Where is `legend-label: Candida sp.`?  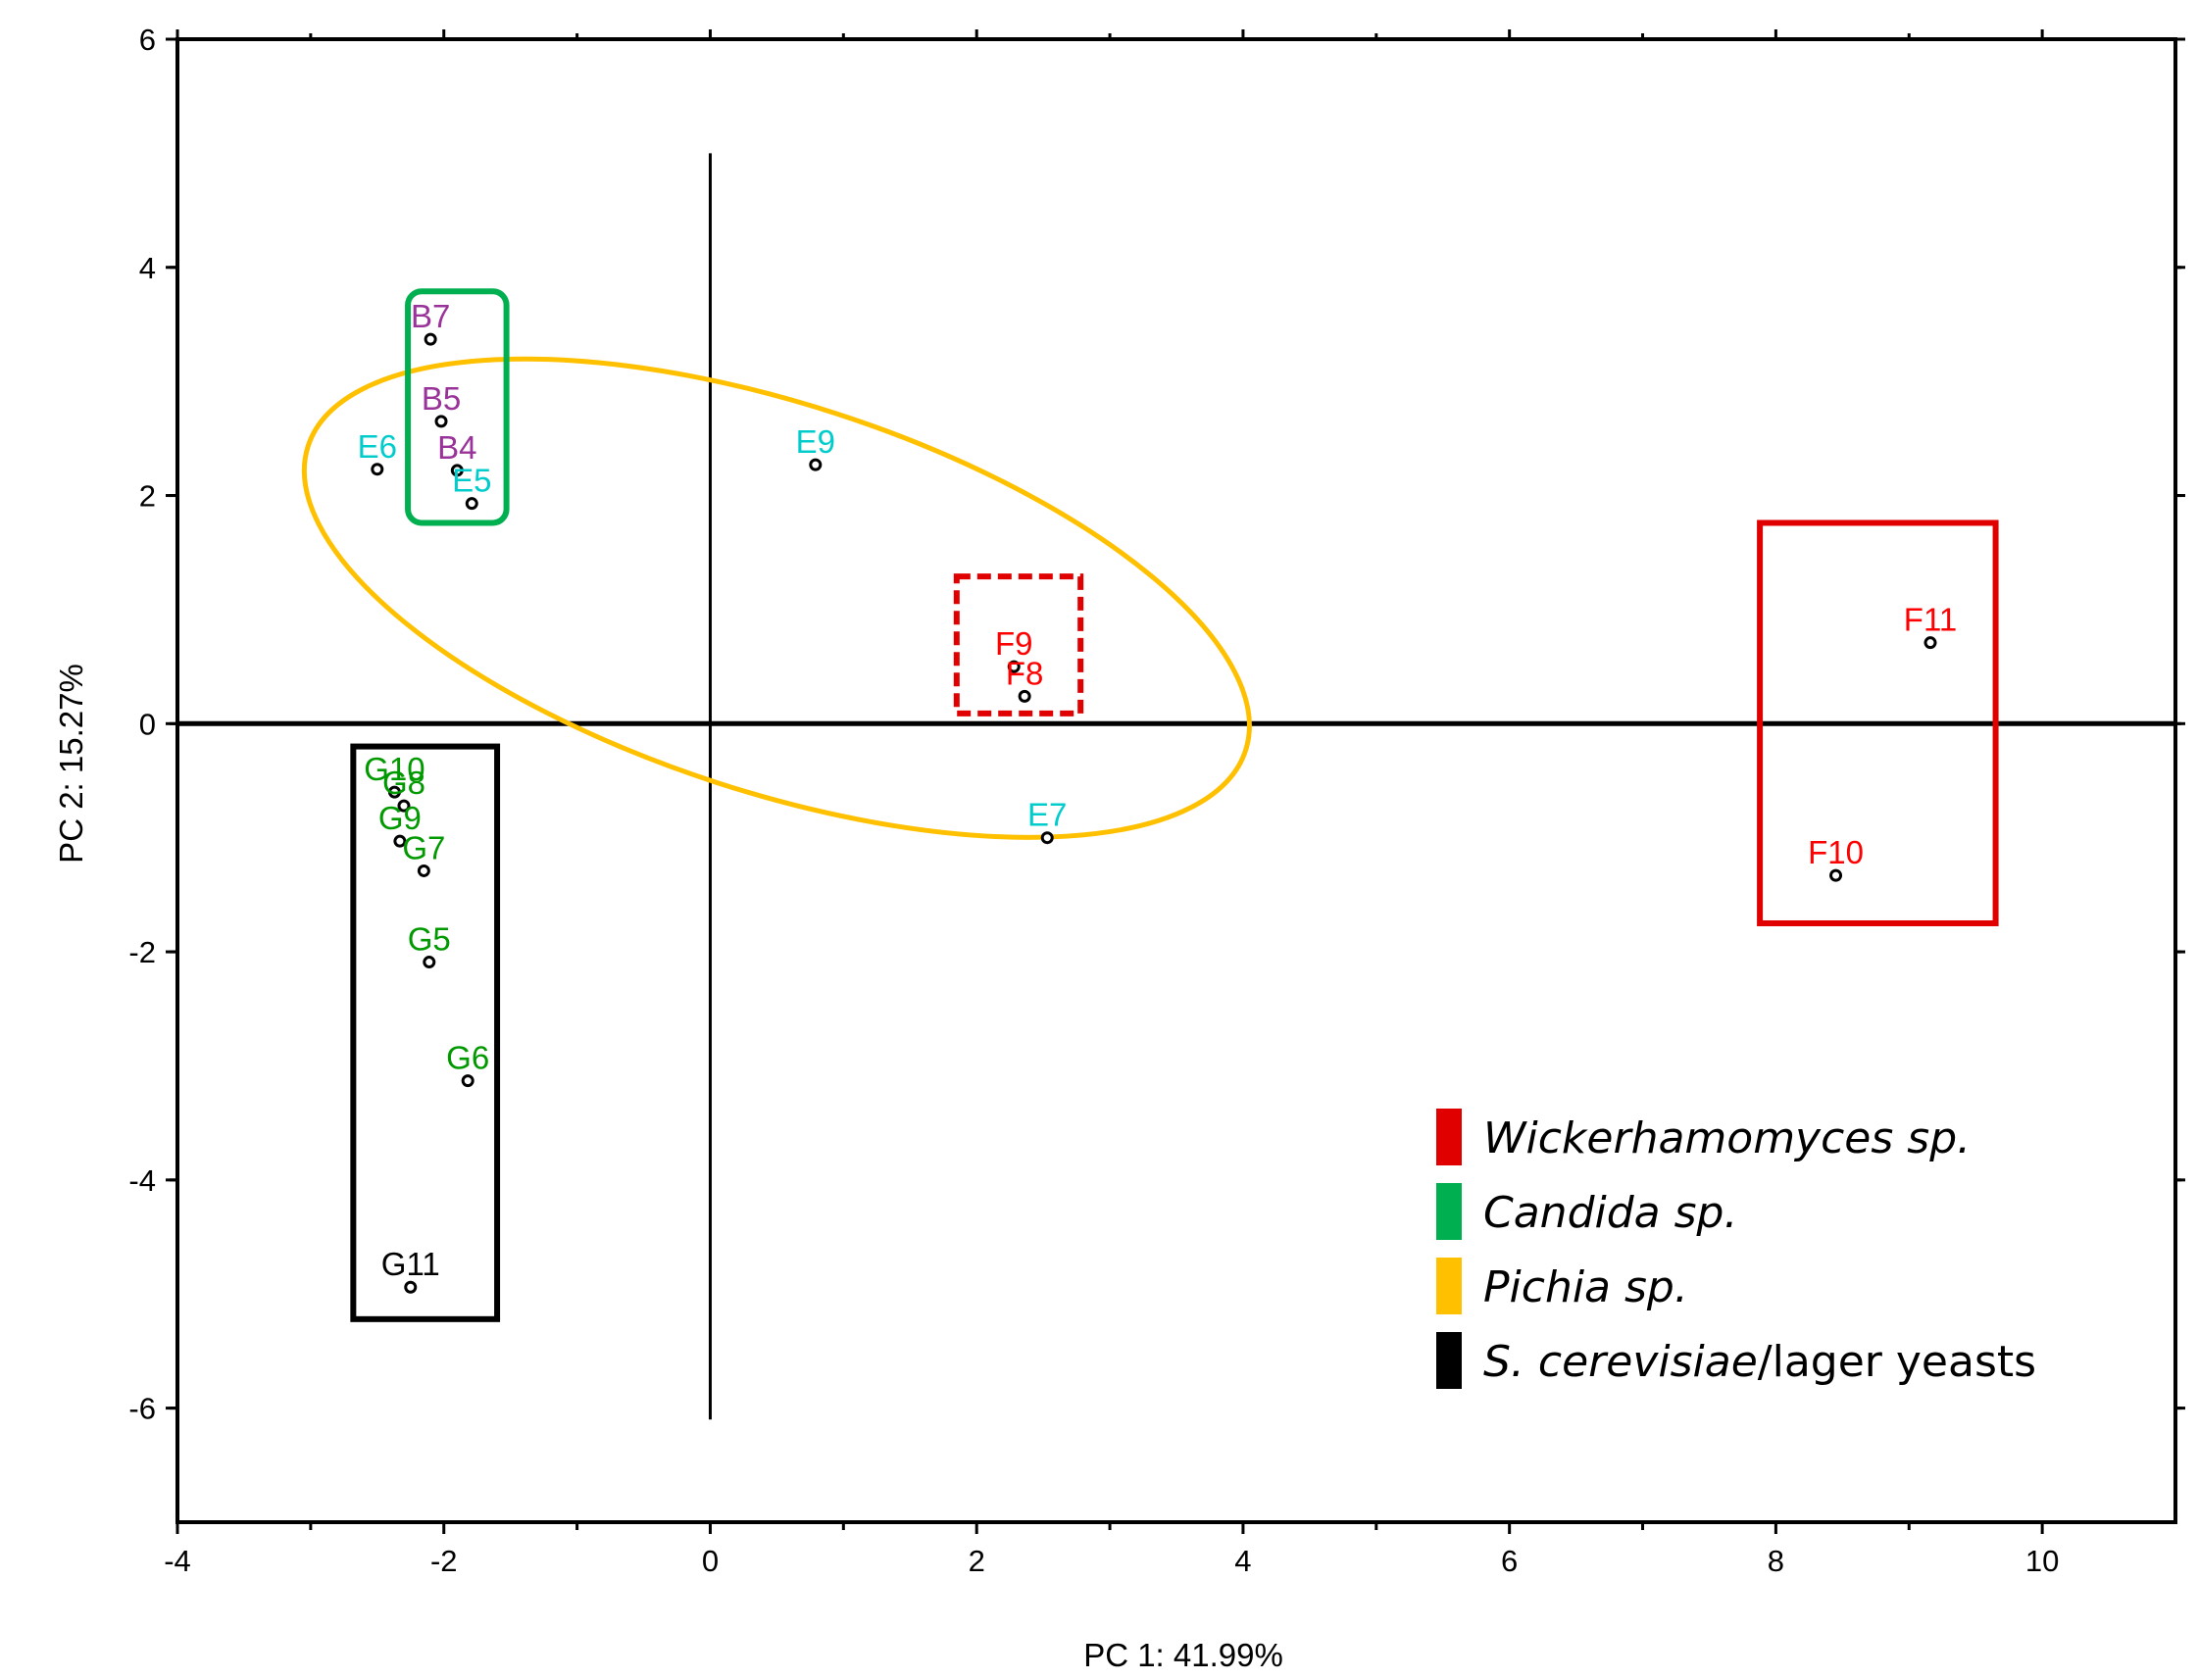 legend-label: Candida sp. is located at coordinates (1610, 1213).